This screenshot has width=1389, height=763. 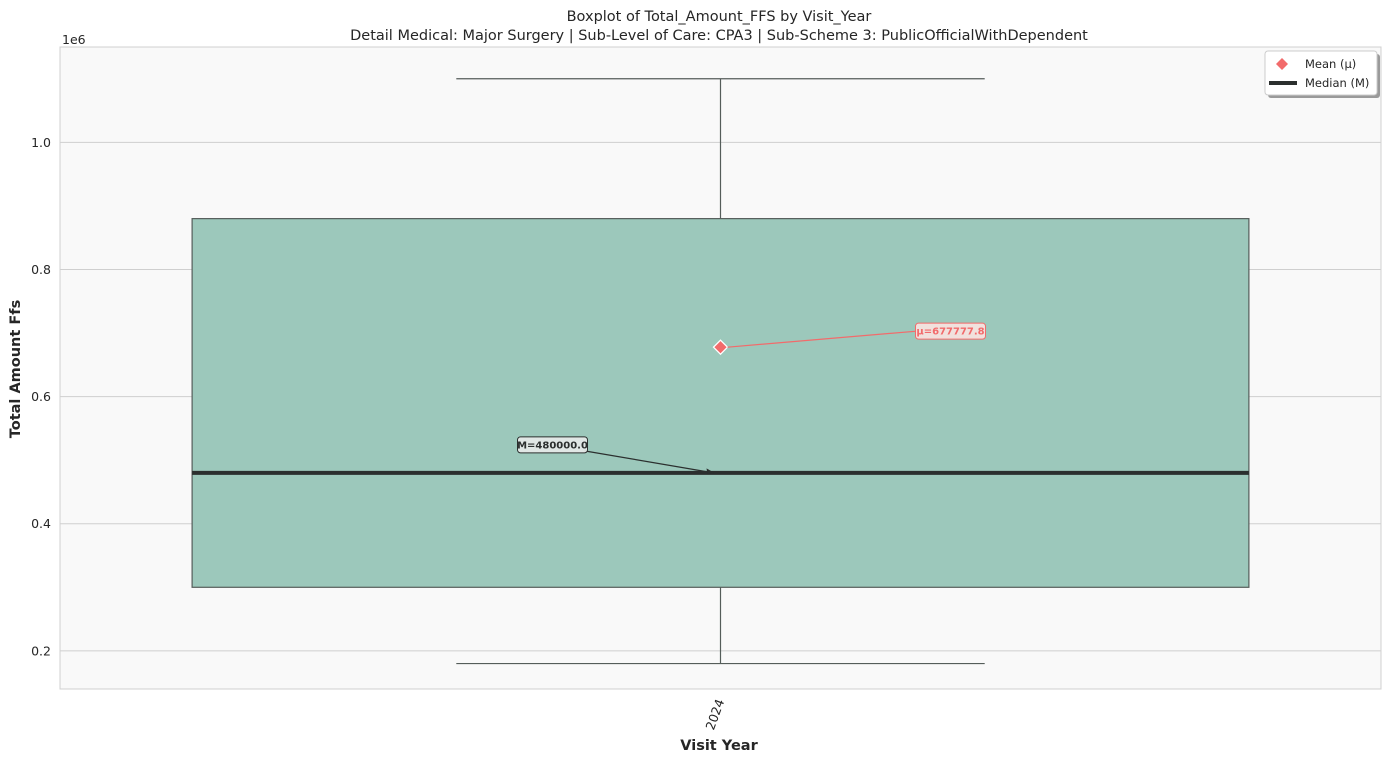 What do you see at coordinates (1282, 64) in the screenshot?
I see `legend-mean-marker` at bounding box center [1282, 64].